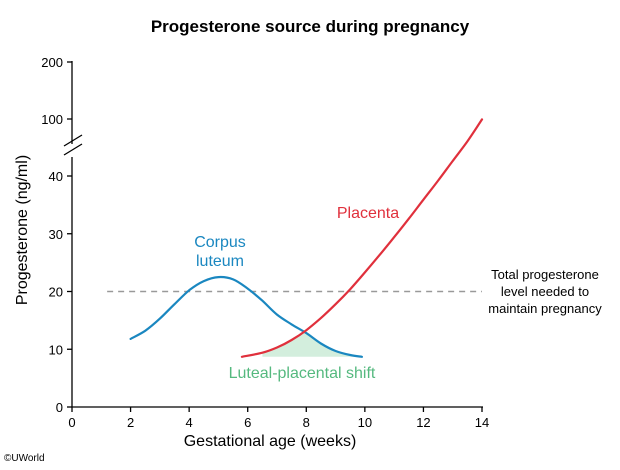 The width and height of the screenshot is (620, 470). What do you see at coordinates (312, 344) in the screenshot?
I see `luteal-placental-shift-area` at bounding box center [312, 344].